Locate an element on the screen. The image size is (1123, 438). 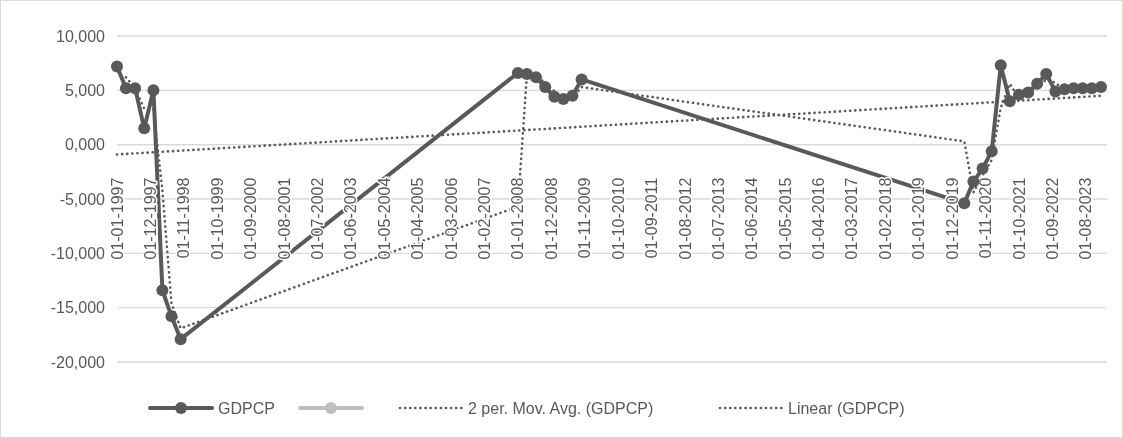
x-tick-label: 01-03-2006 is located at coordinates (451, 218).